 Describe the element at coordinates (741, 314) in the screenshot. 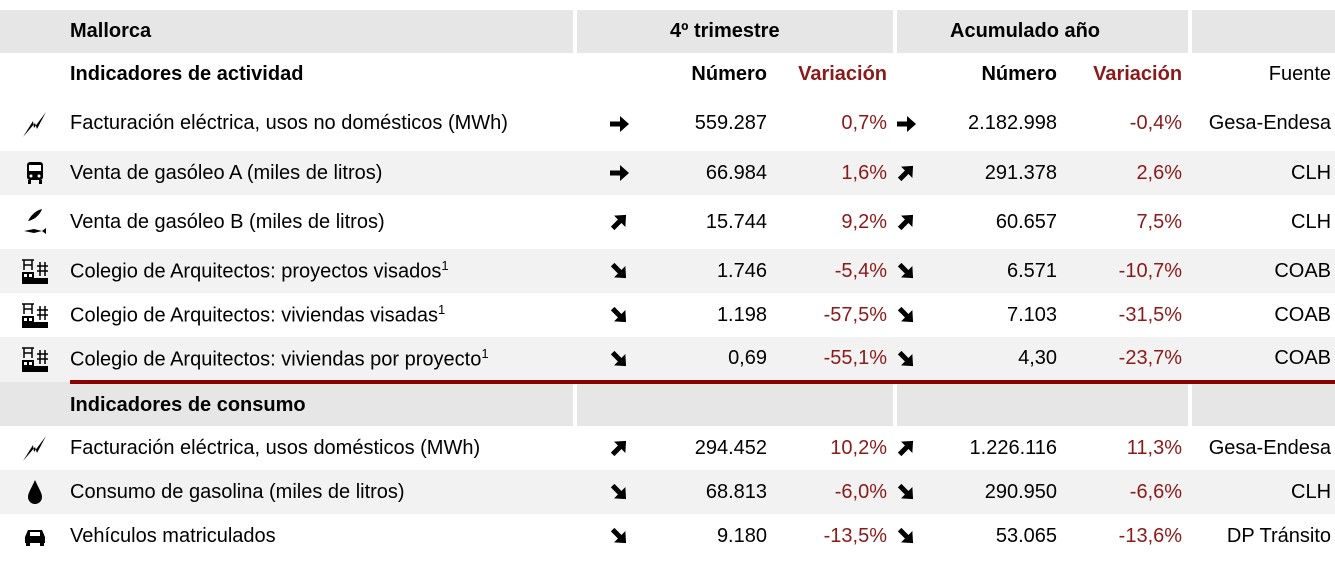

I see `quarter-number: 1.198` at that location.